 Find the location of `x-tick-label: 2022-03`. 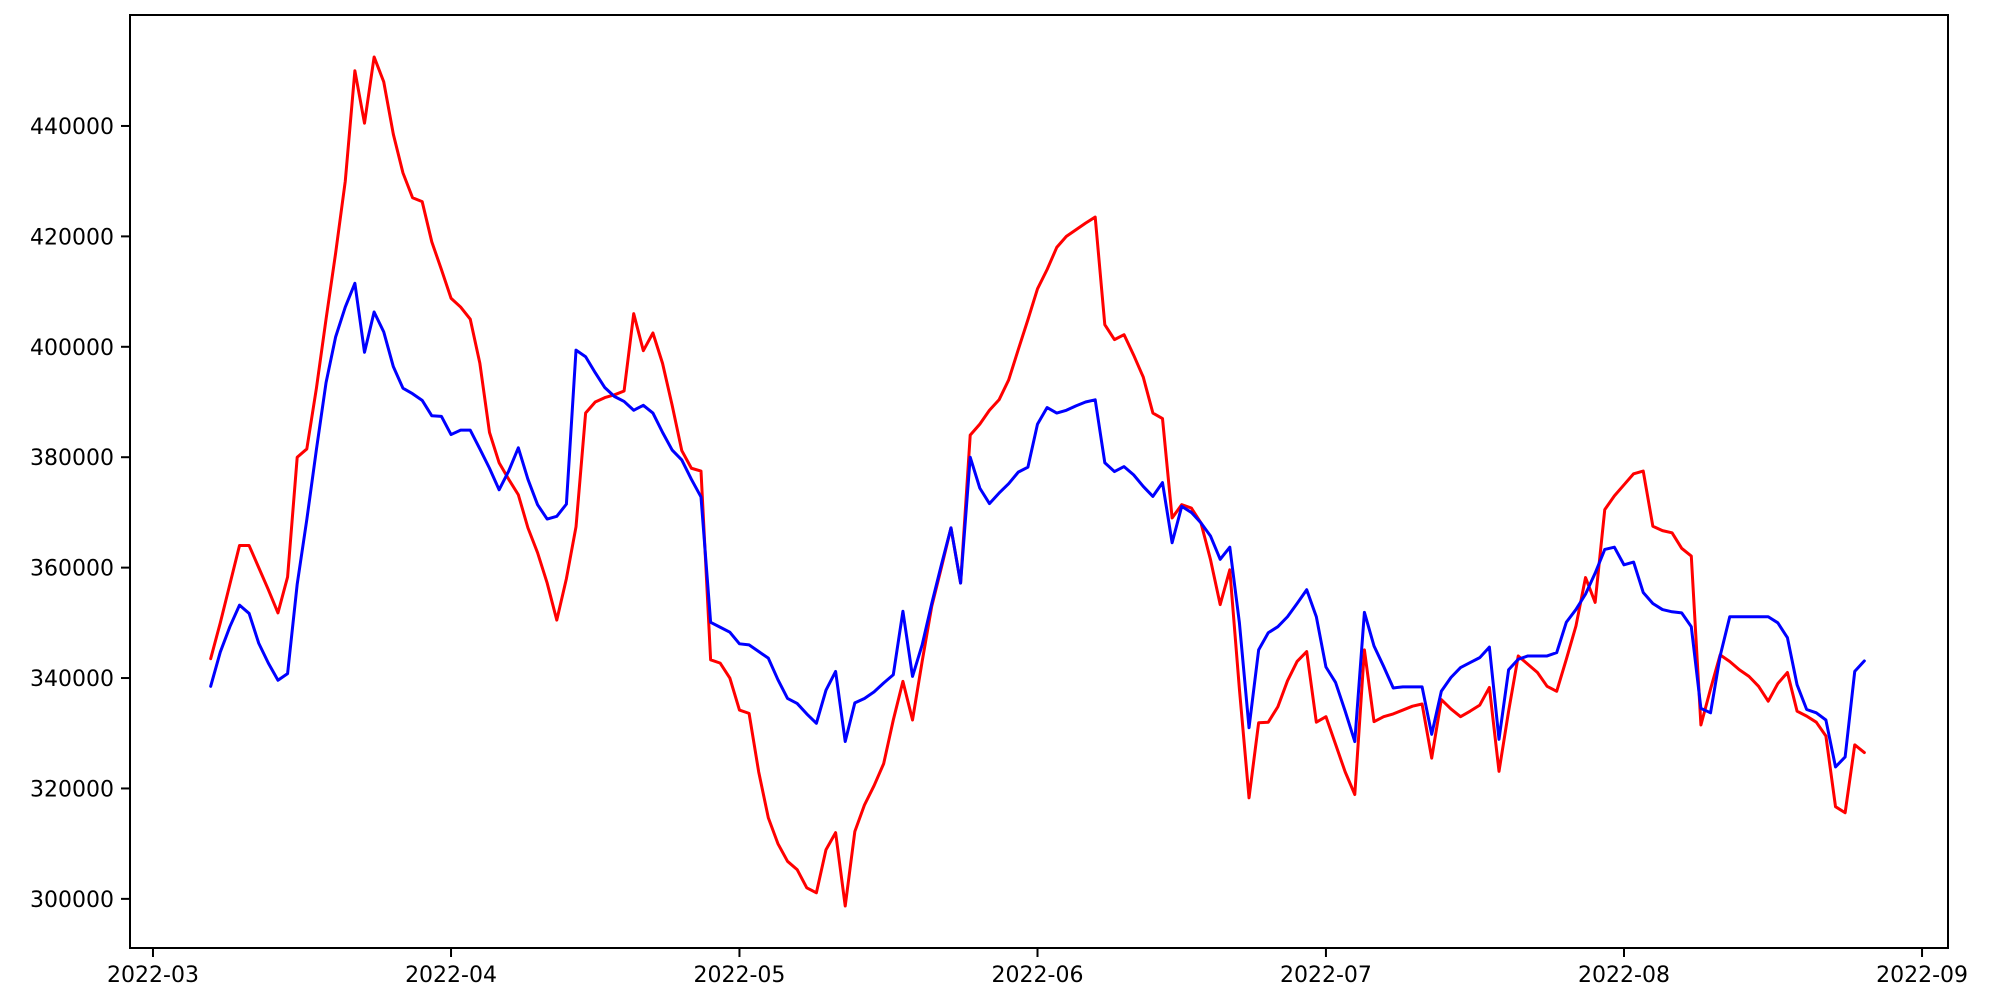

x-tick-label: 2022-03 is located at coordinates (153, 975).